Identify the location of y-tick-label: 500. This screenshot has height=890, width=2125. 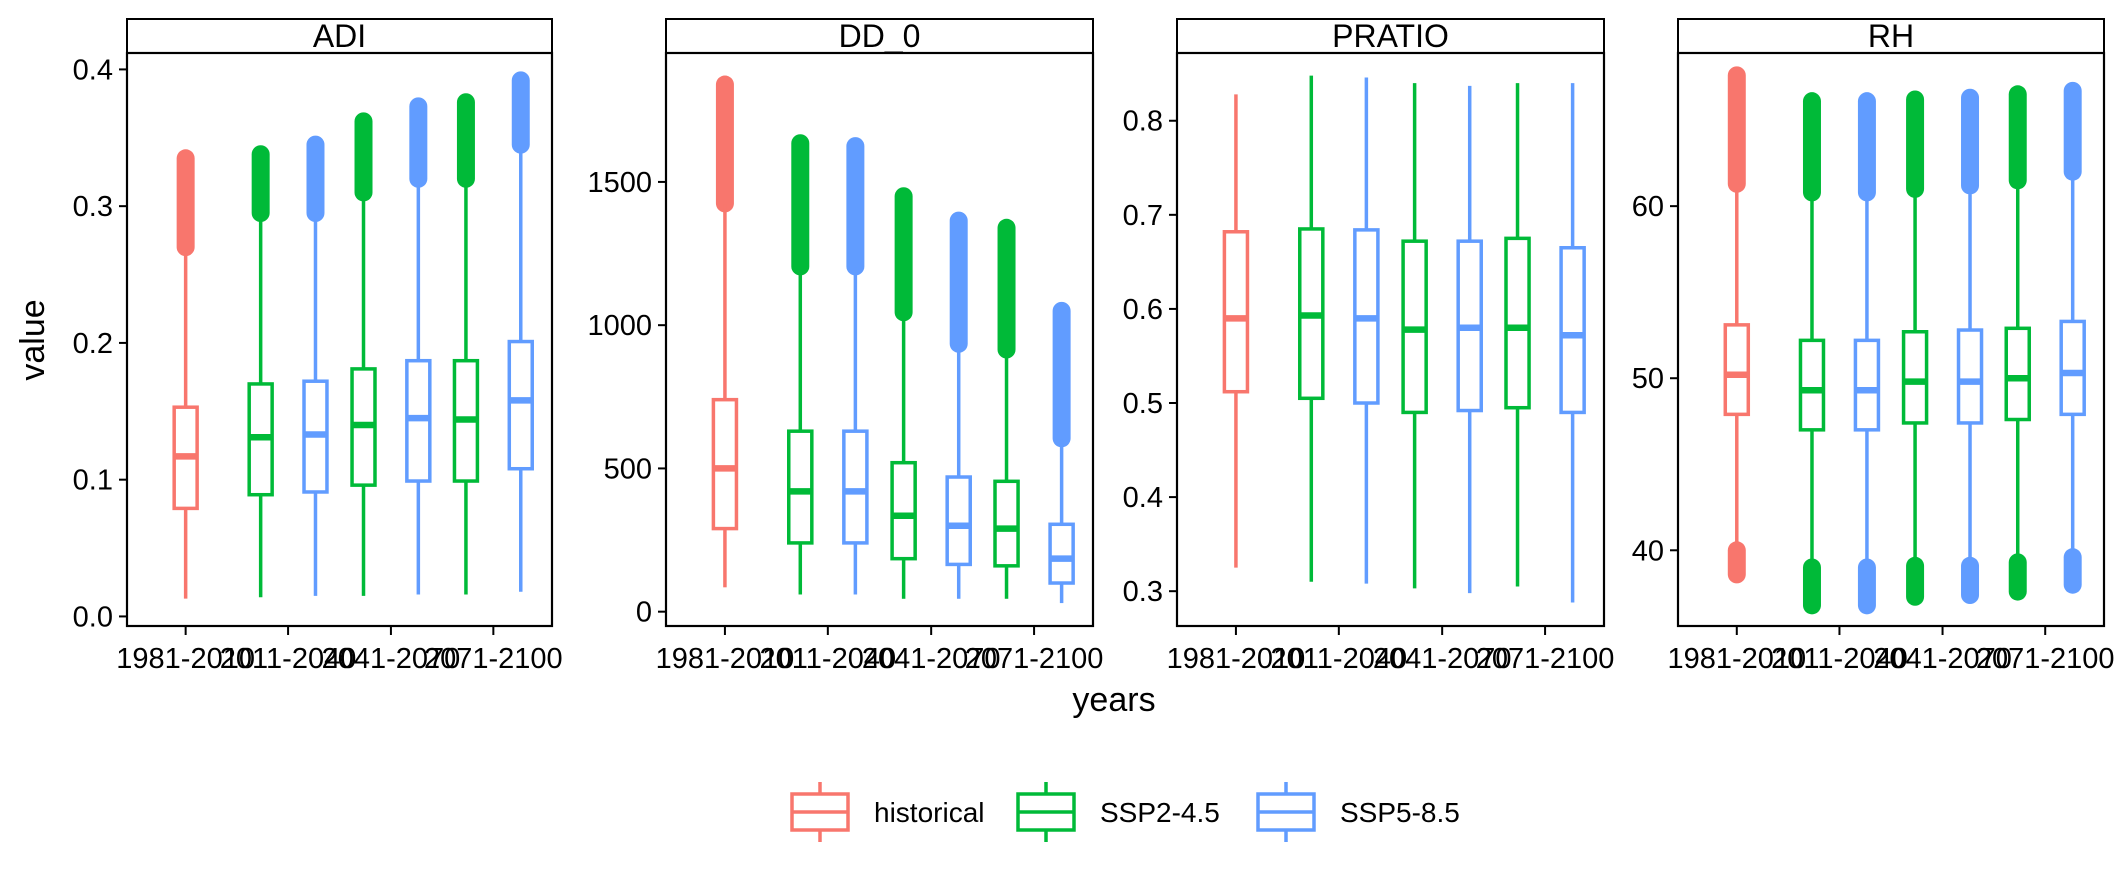
(628, 469).